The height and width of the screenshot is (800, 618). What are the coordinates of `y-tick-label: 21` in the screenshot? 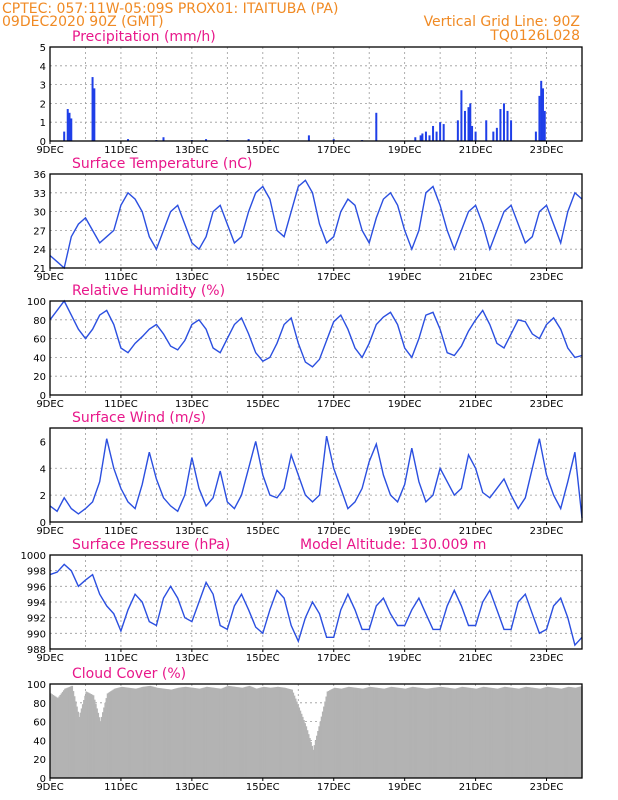 It's located at (39, 269).